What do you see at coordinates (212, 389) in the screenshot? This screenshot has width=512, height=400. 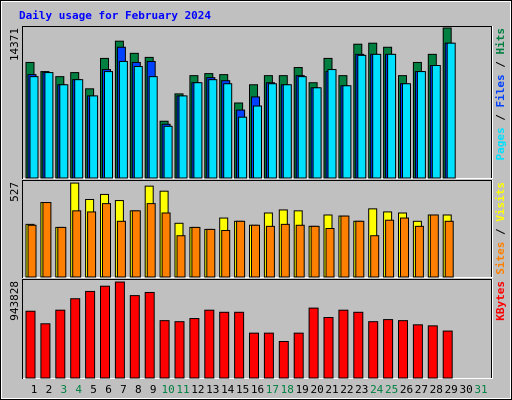 I see `x-tick-label: 13` at bounding box center [212, 389].